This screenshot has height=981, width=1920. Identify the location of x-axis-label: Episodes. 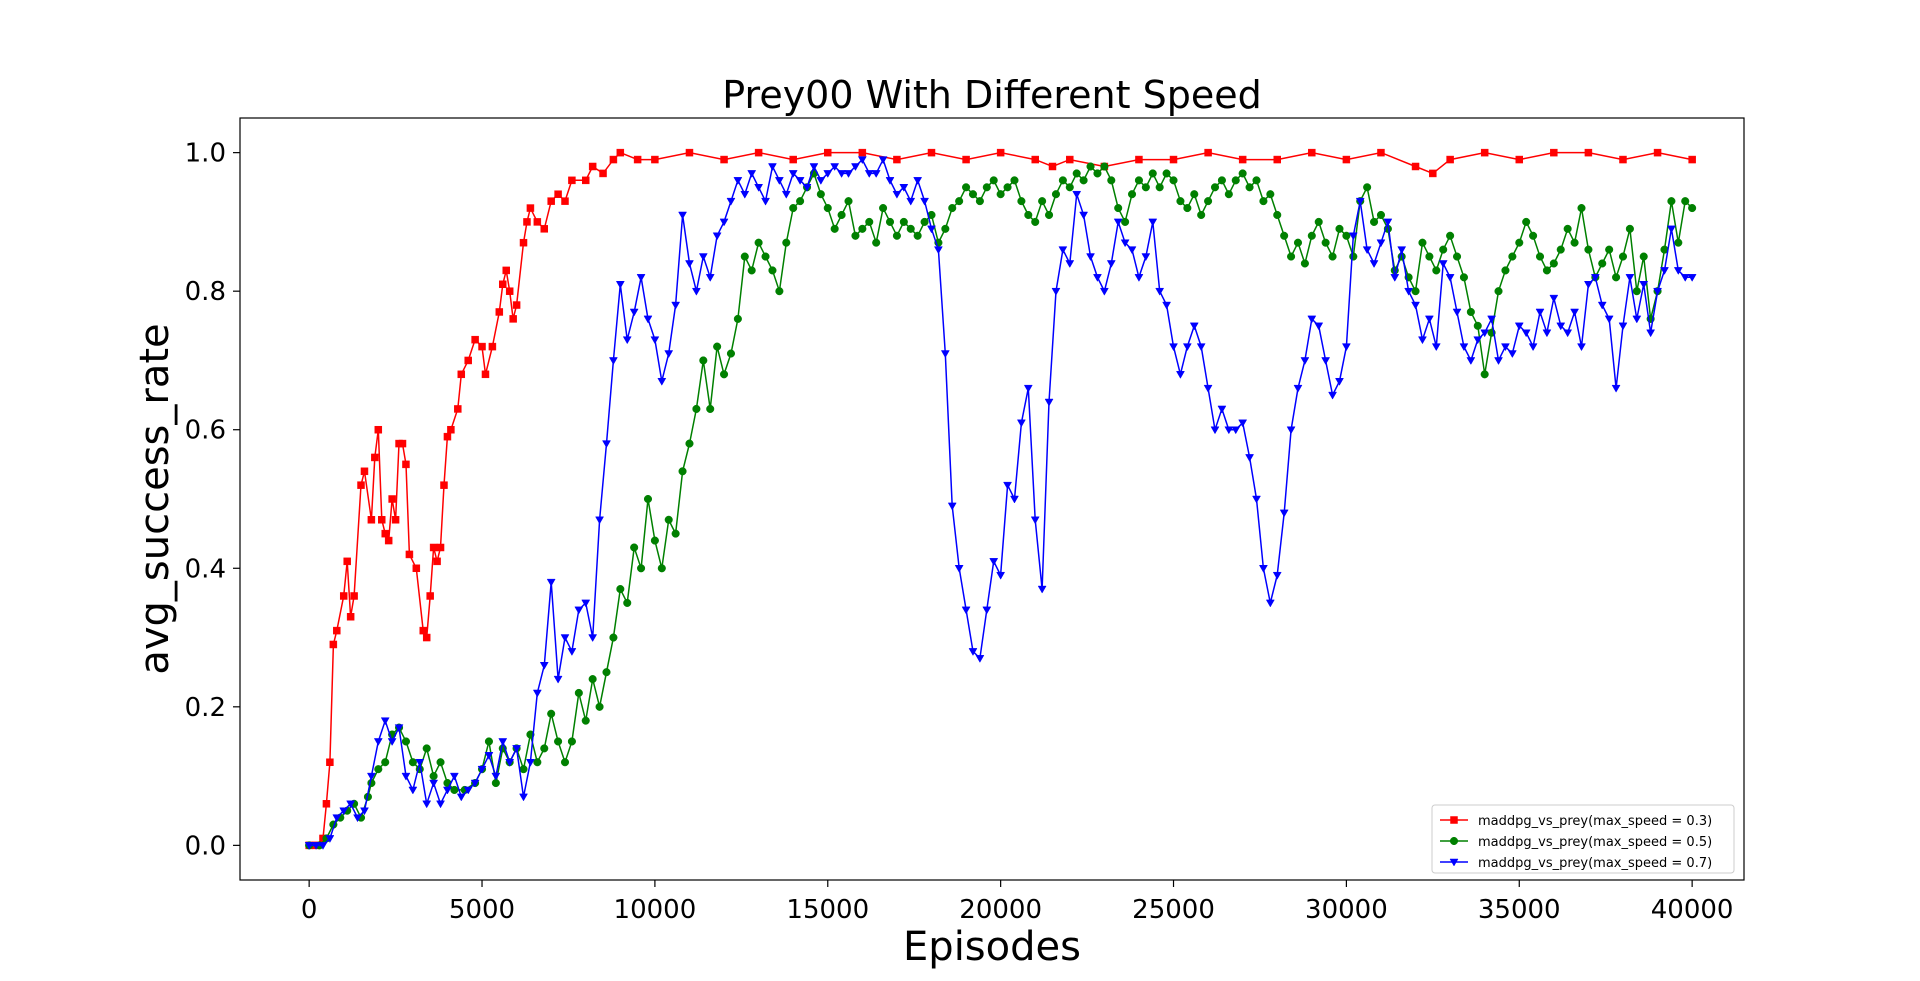
(992, 947).